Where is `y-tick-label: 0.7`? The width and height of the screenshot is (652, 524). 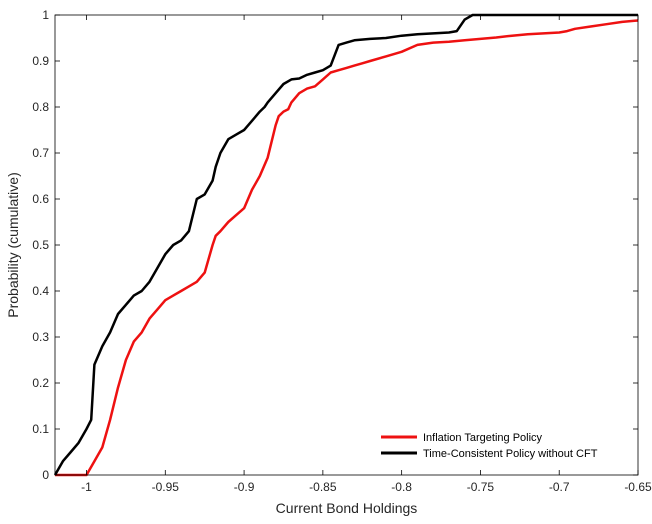
y-tick-label: 0.7 is located at coordinates (40, 153).